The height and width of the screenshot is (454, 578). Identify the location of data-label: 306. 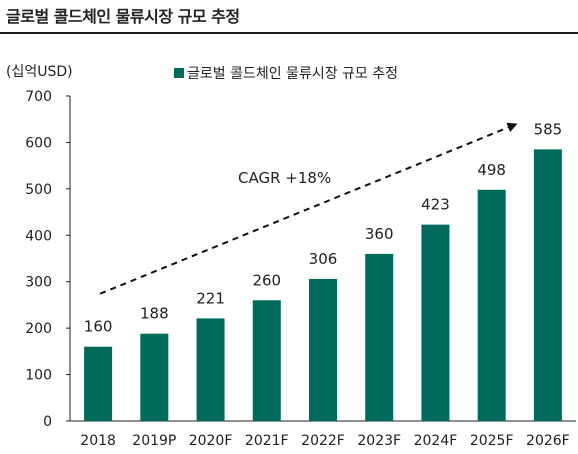
(323, 259).